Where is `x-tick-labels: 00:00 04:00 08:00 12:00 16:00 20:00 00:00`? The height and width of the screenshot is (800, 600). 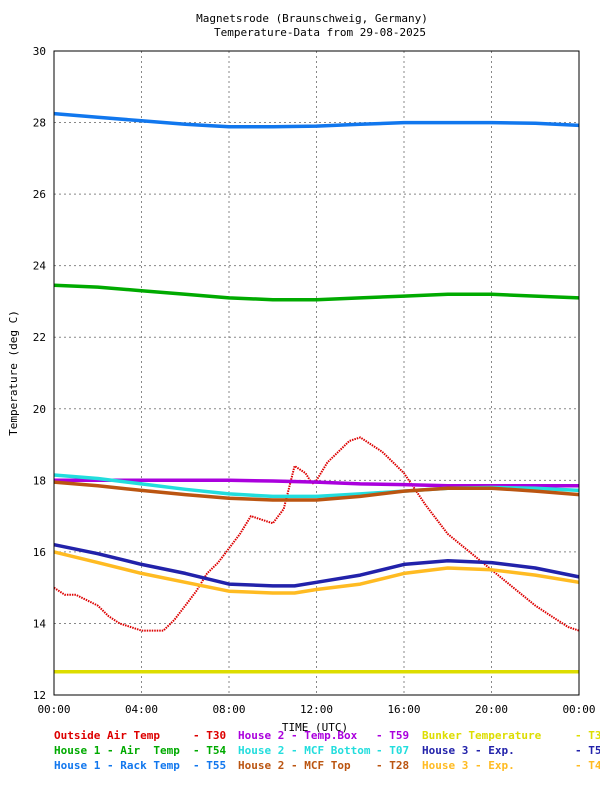 x-tick-labels: 00:00 04:00 08:00 12:00 16:00 20:00 00:00 is located at coordinates (316, 709).